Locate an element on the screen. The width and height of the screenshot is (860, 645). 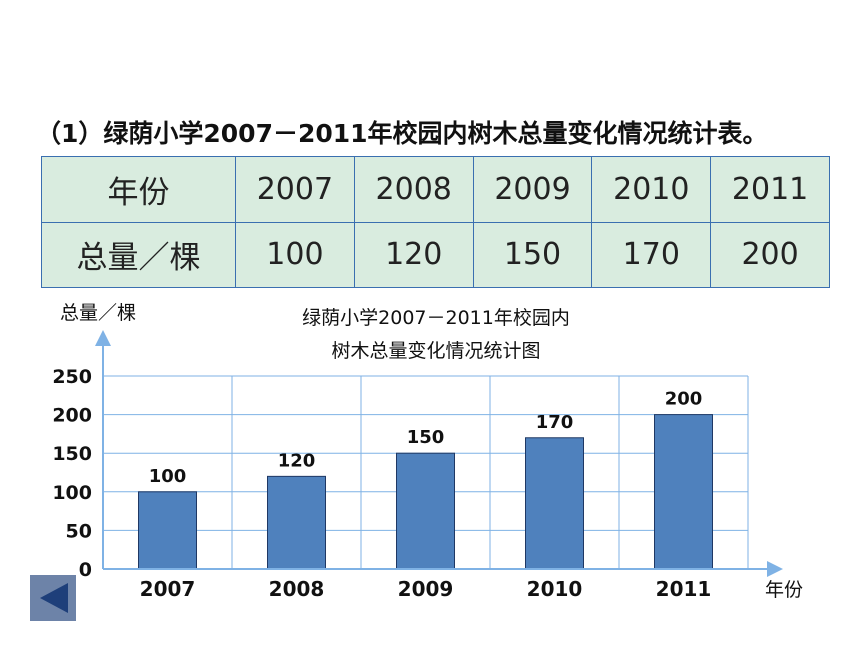
year-cell: 2010 is located at coordinates (651, 189).